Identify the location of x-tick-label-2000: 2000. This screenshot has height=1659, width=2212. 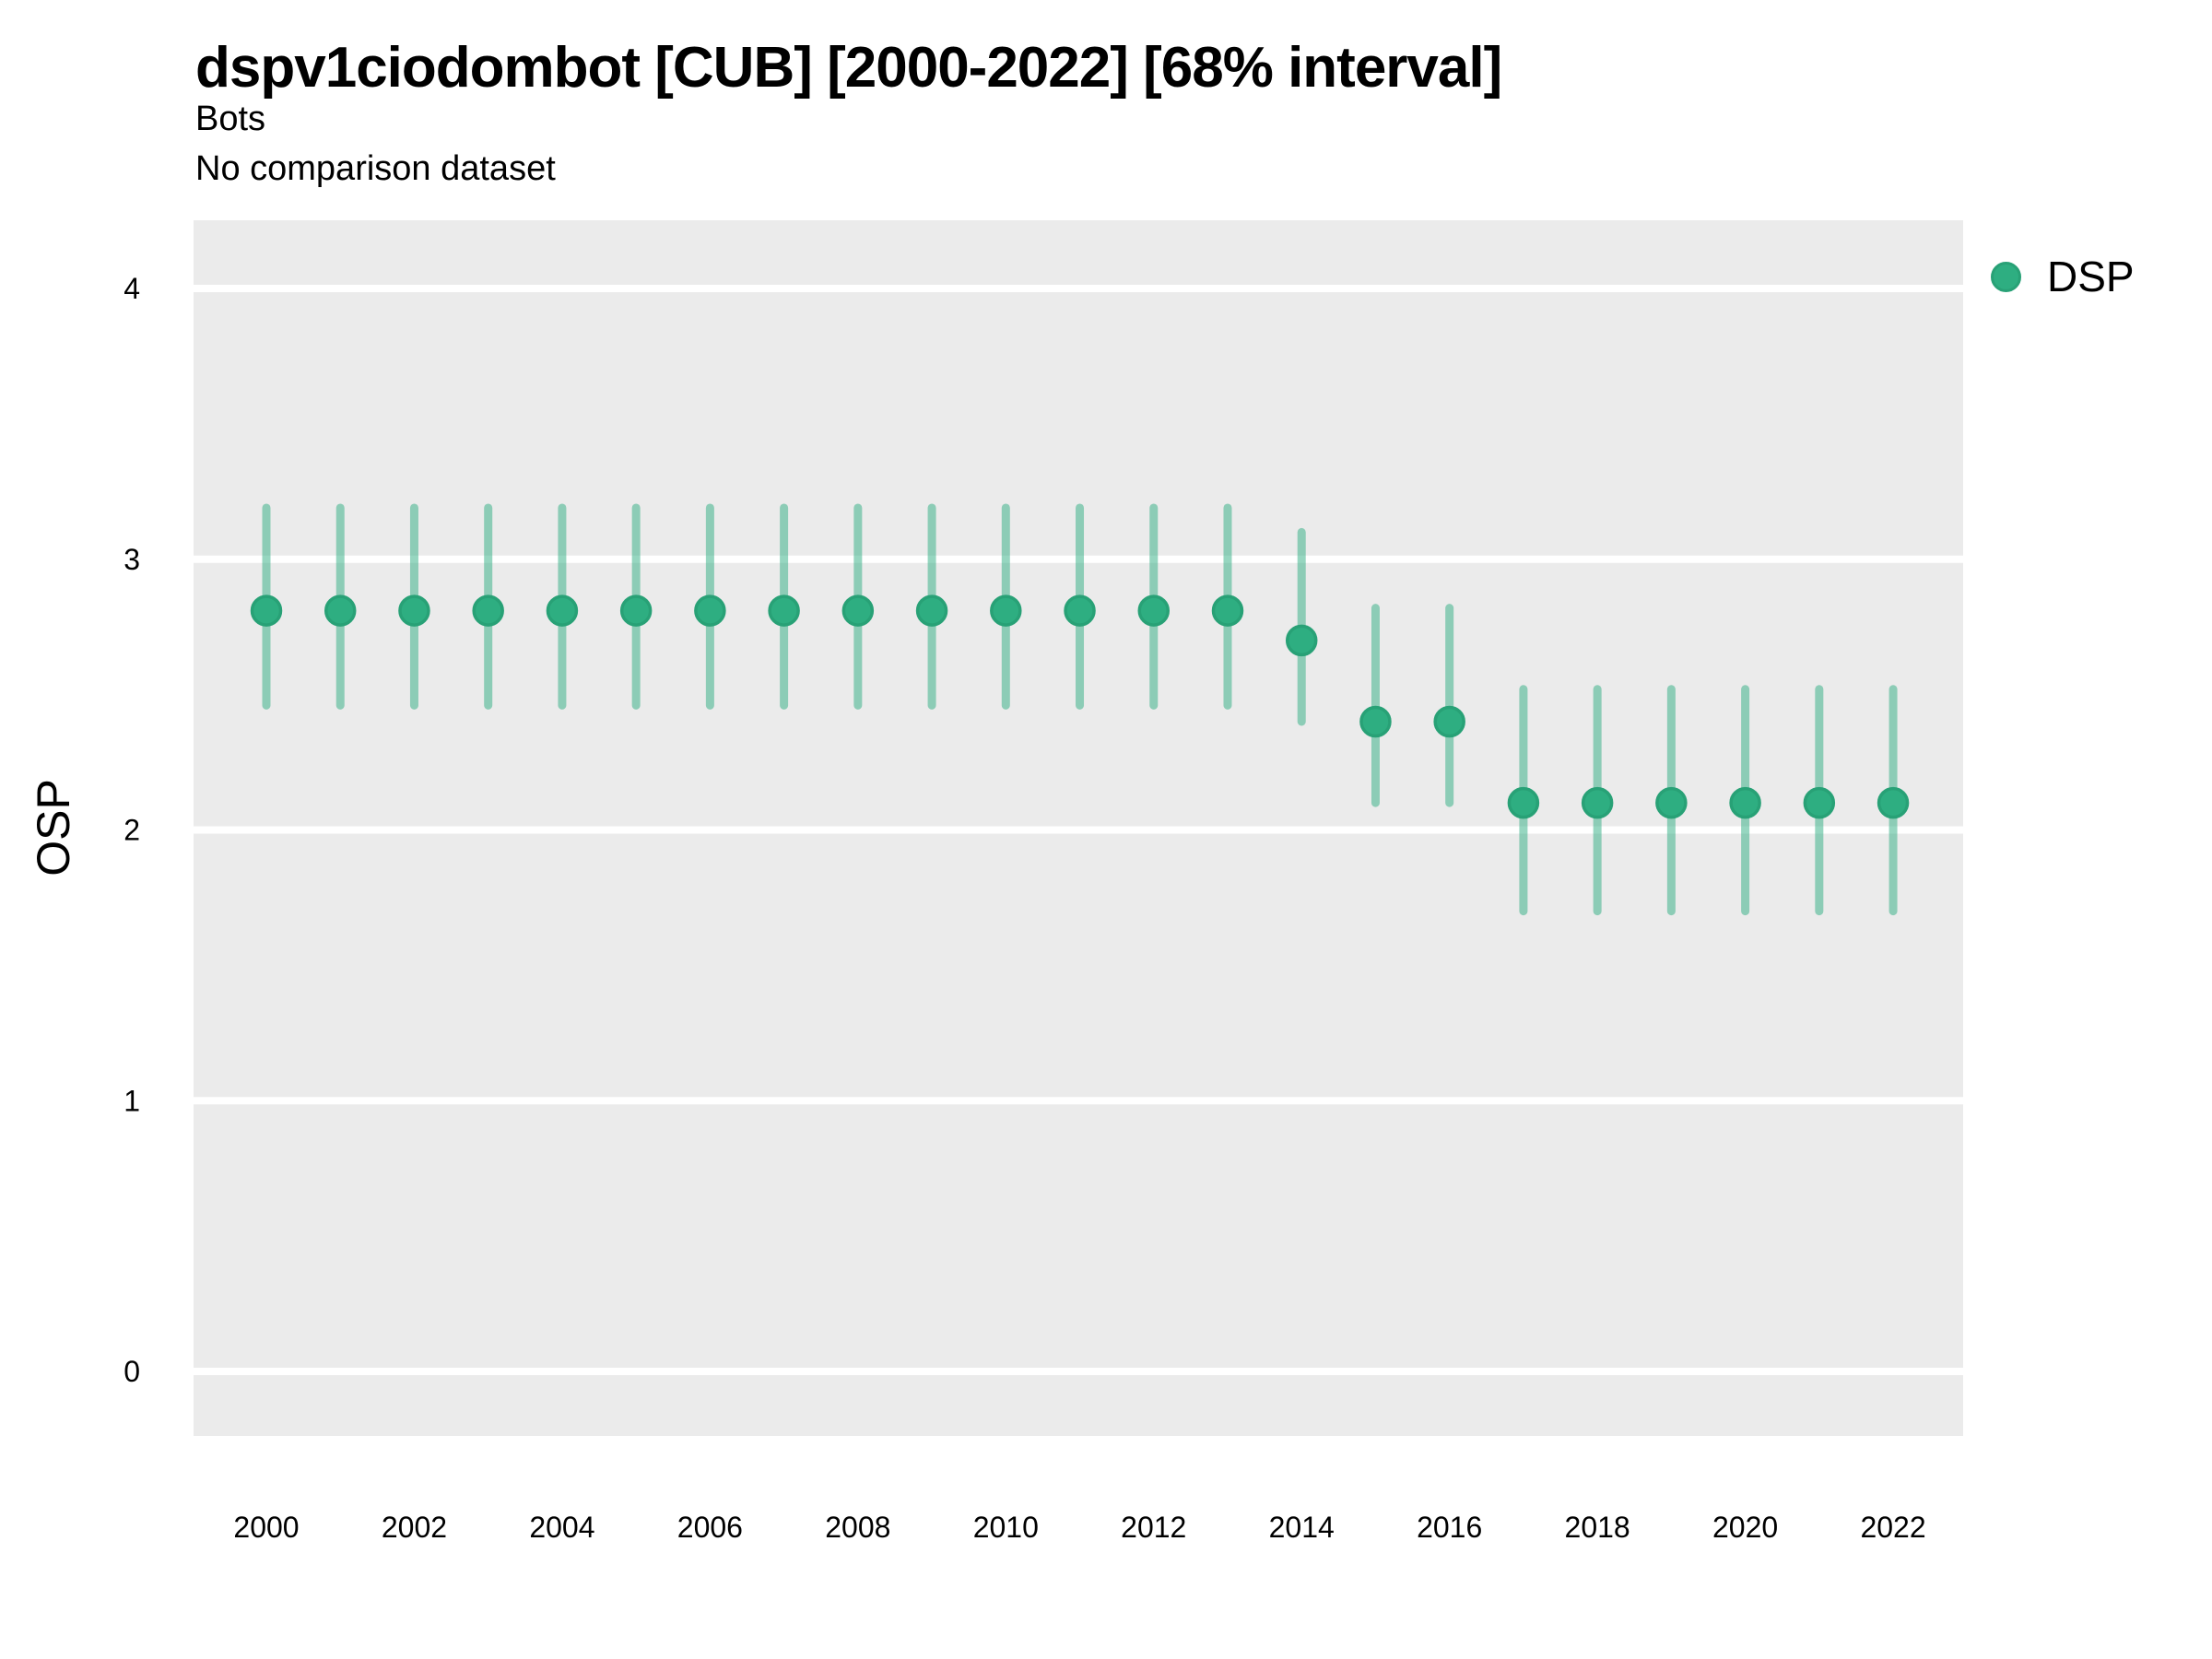
(266, 1527).